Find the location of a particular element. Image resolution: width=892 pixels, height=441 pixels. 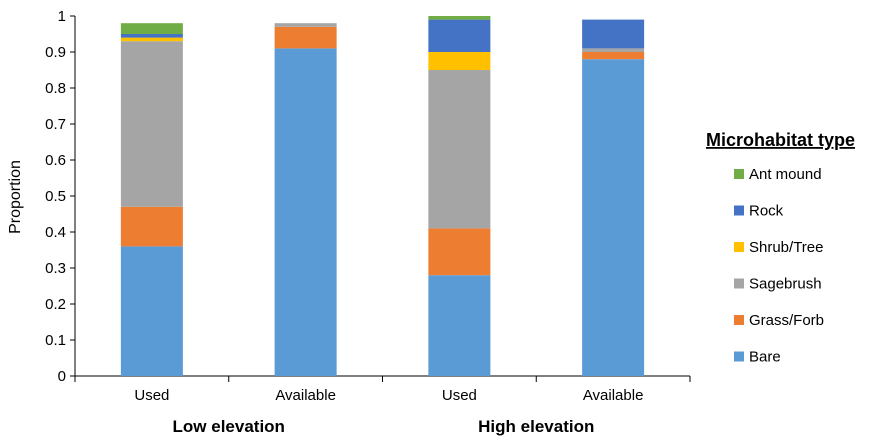

legend-label: Ant mound is located at coordinates (785, 174).